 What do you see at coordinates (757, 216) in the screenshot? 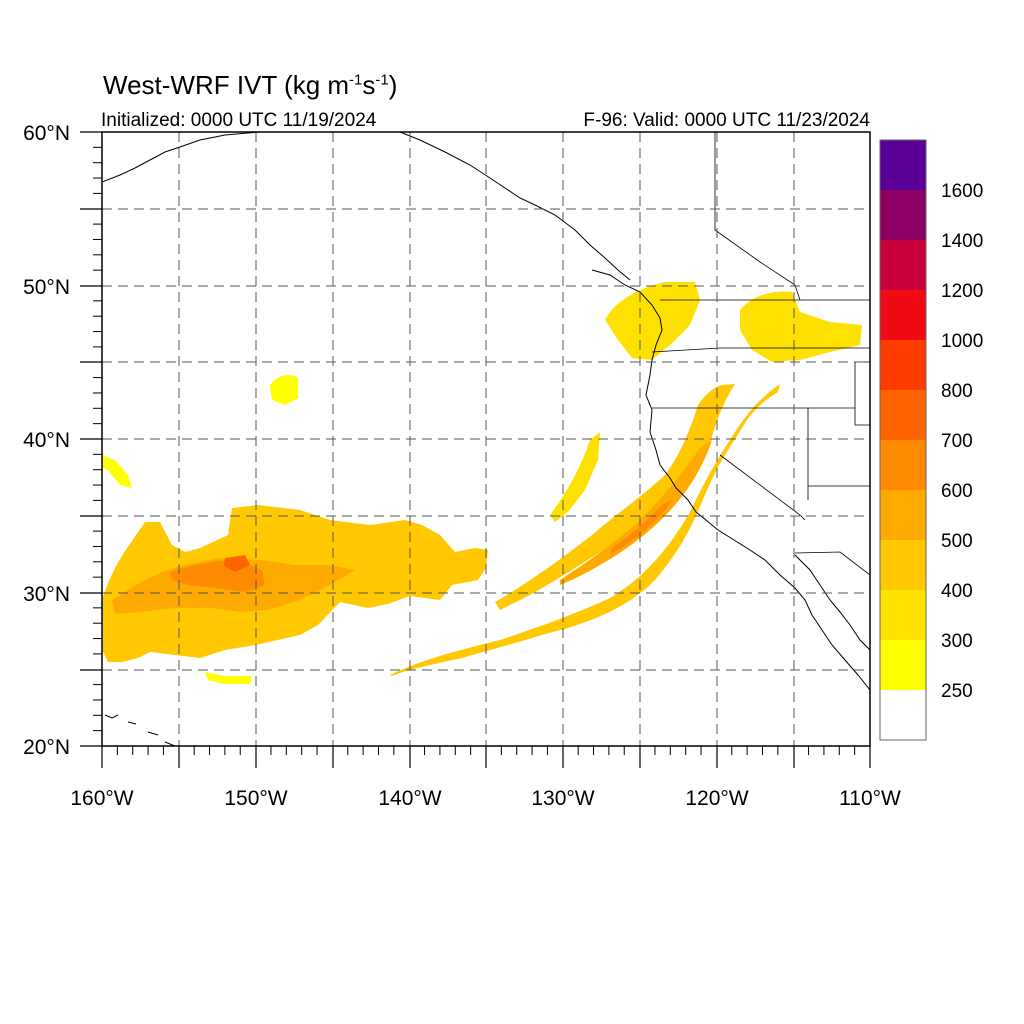
I see `border-alaska-canada` at bounding box center [757, 216].